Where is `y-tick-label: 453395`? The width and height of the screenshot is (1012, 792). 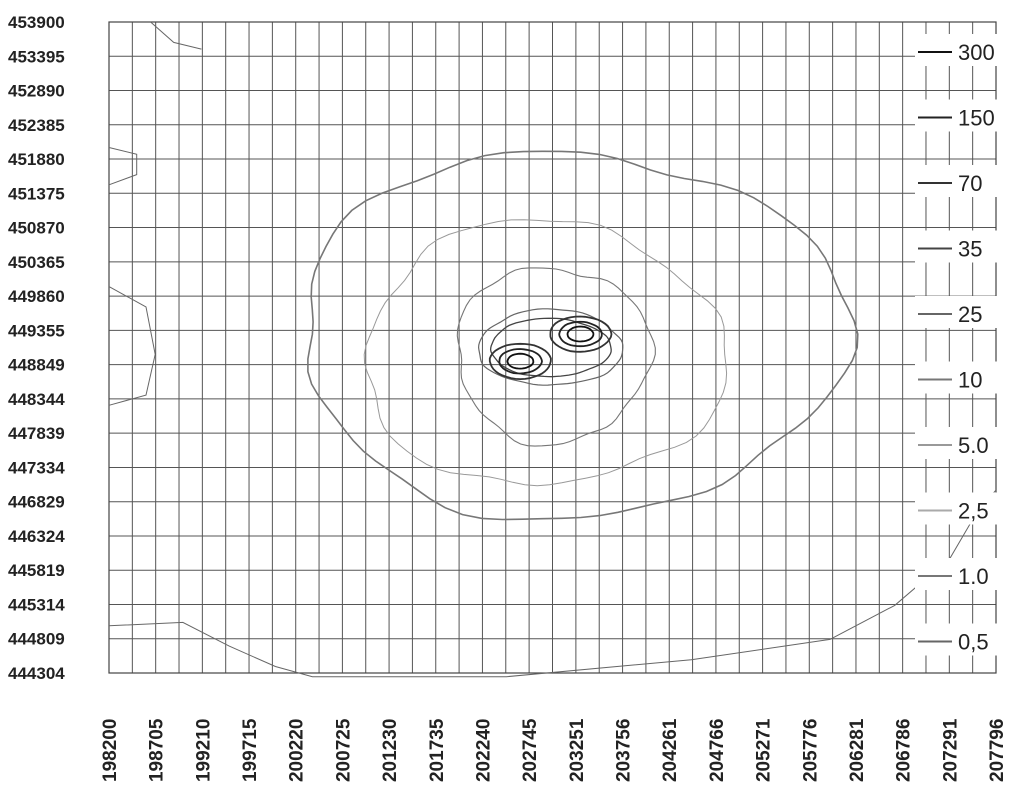
y-tick-label: 453395 is located at coordinates (36, 56).